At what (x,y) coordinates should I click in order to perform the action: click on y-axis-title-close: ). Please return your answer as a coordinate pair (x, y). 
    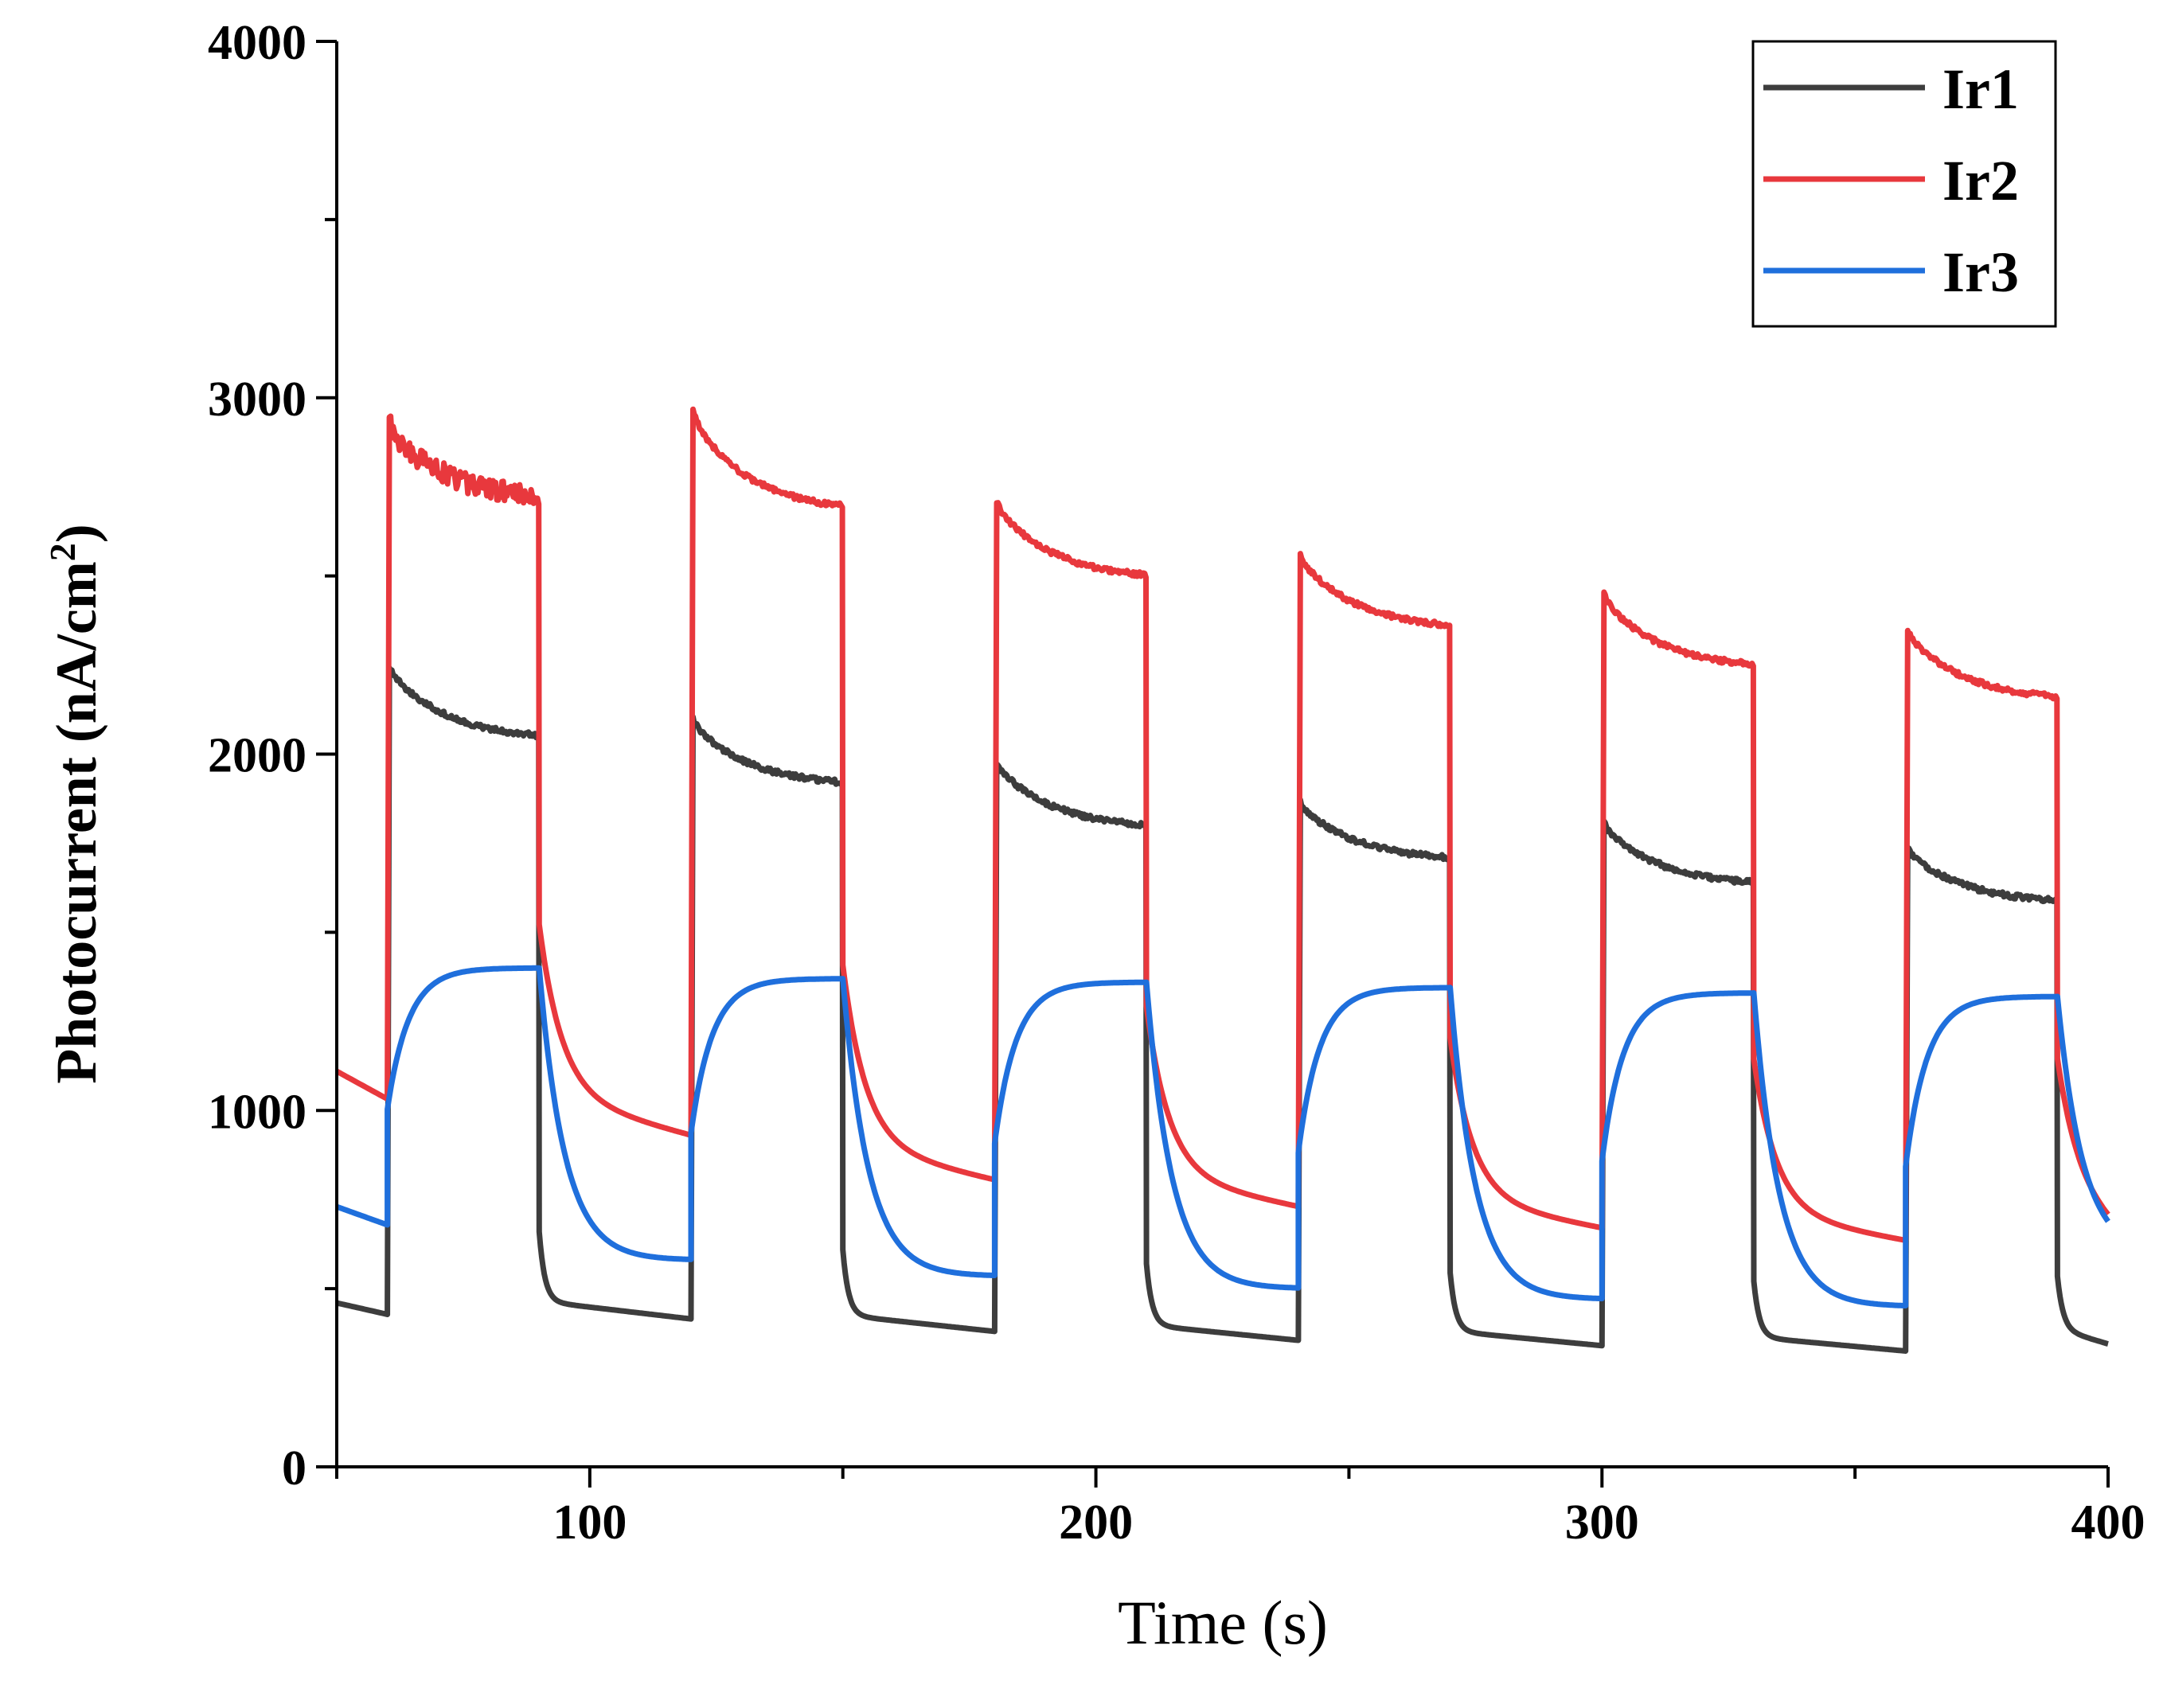
    Looking at the image, I should click on (76, 533).